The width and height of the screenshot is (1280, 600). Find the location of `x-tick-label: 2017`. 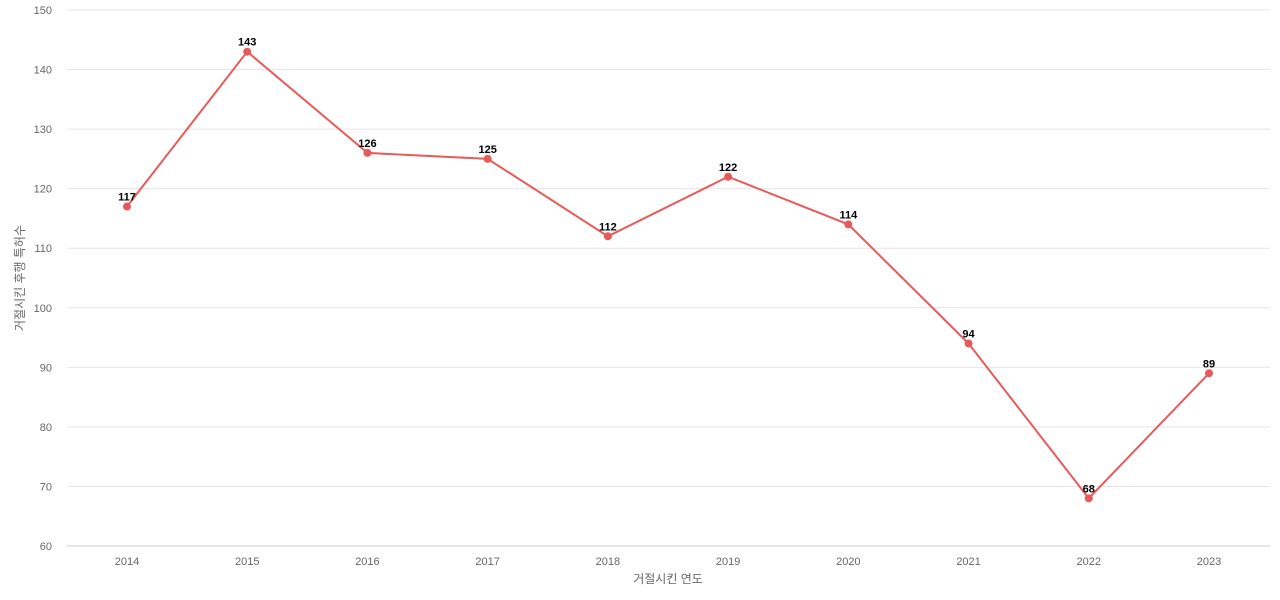

x-tick-label: 2017 is located at coordinates (487, 562).